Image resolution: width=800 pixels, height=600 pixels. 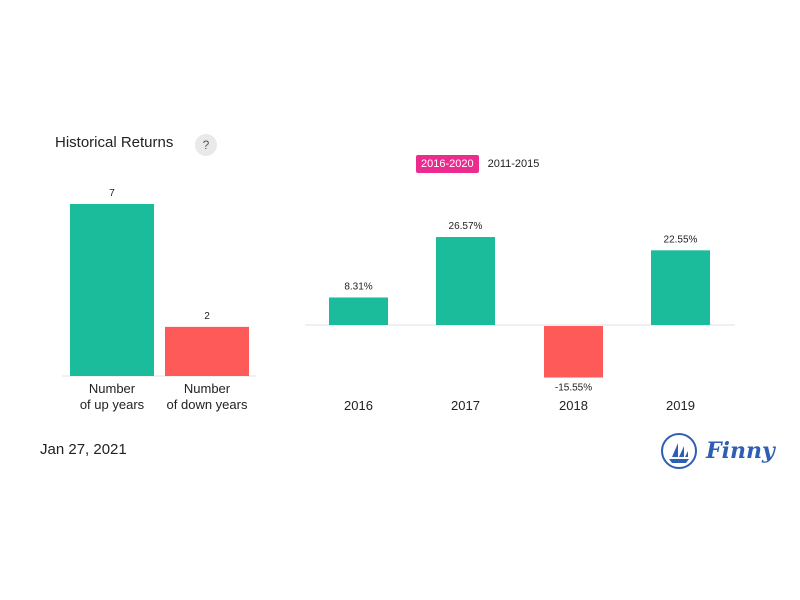 What do you see at coordinates (679, 451) in the screenshot?
I see `sailboat-icon` at bounding box center [679, 451].